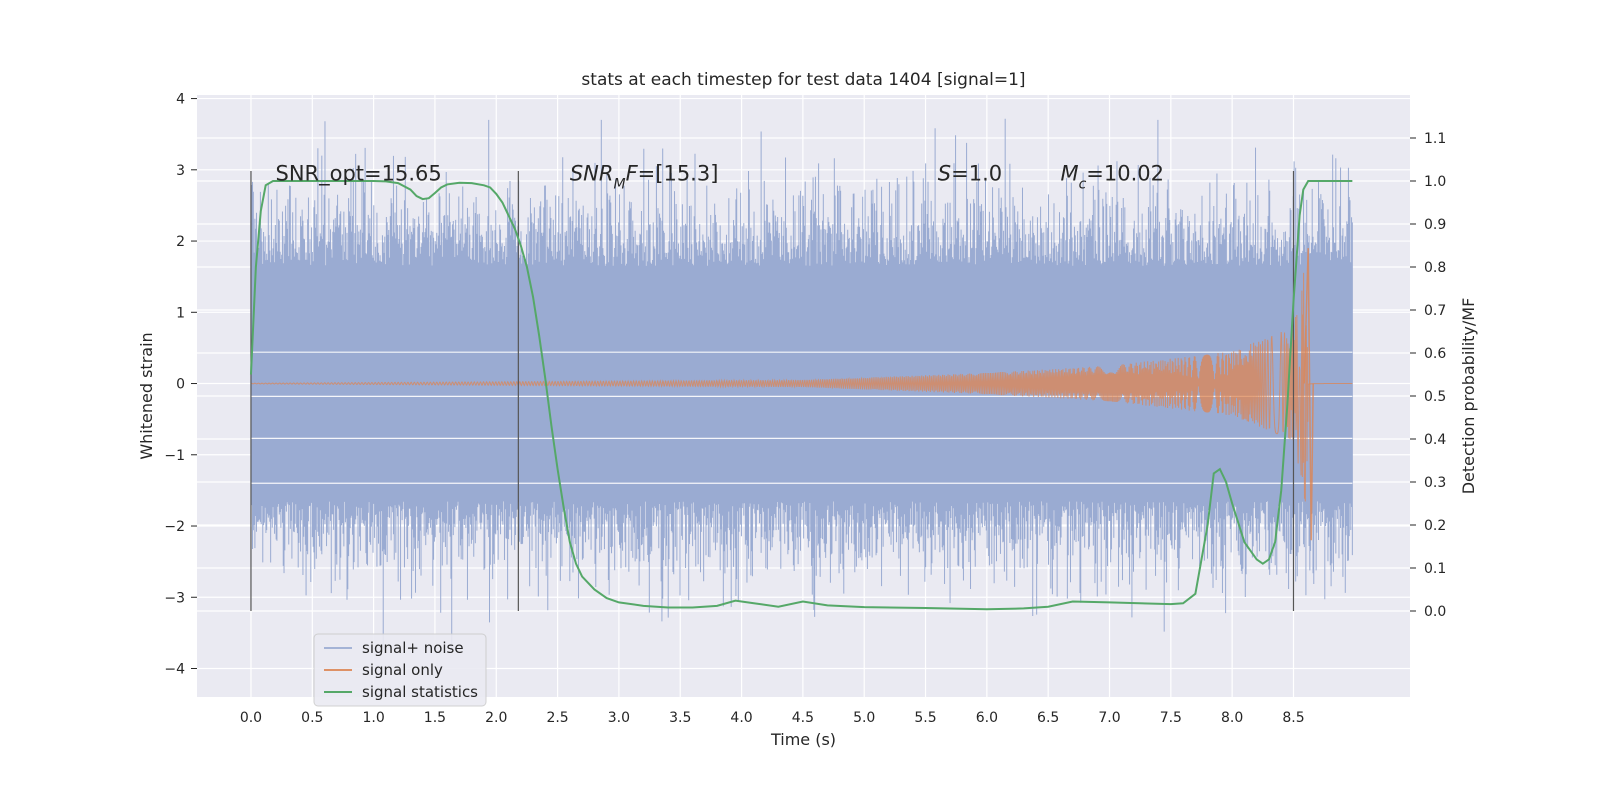 The height and width of the screenshot is (800, 1600). I want to click on x-axis-label: Time (s), so click(803, 739).